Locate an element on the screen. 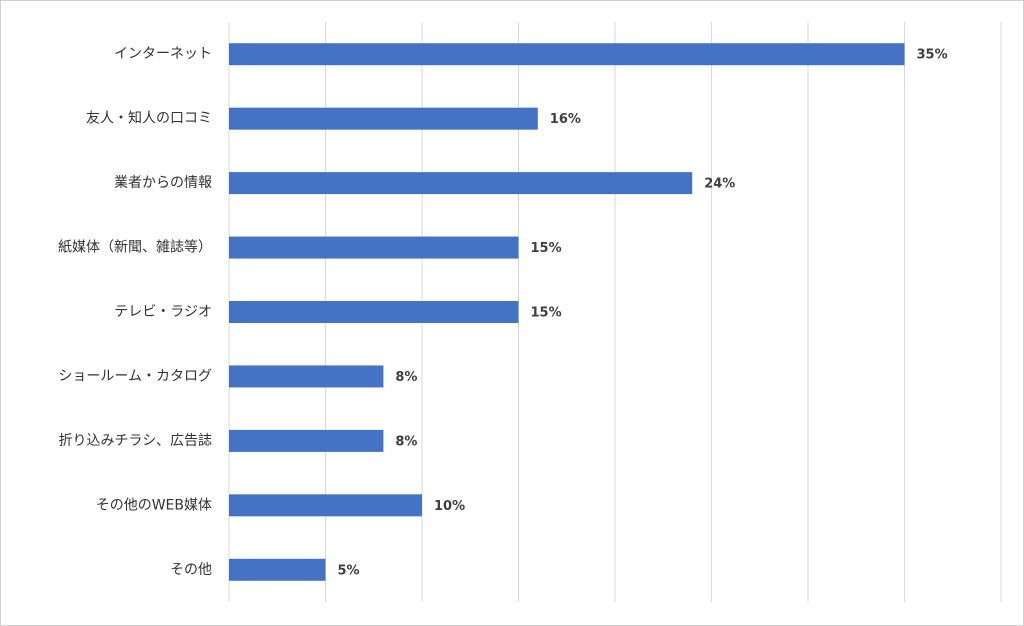  y-tick-label: テレビ・ラジオ is located at coordinates (163, 312).